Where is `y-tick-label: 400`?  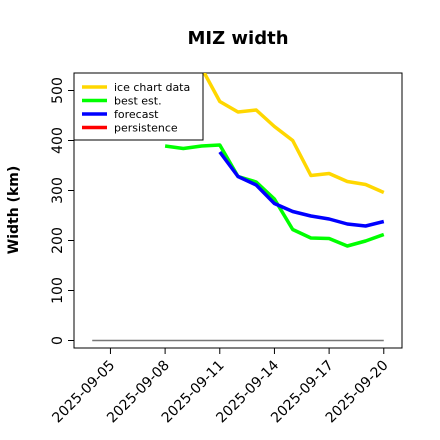
y-tick-label: 400 is located at coordinates (58, 140).